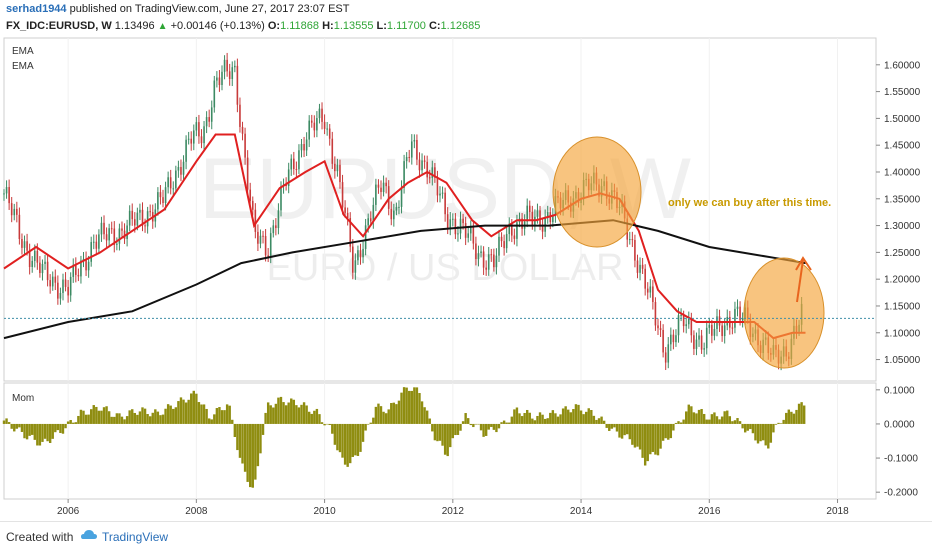 The height and width of the screenshot is (551, 932). Describe the element at coordinates (897, 442) in the screenshot. I see `momentum-axis: 0.1000 0.0000 -0.1000 -0.2000` at that location.